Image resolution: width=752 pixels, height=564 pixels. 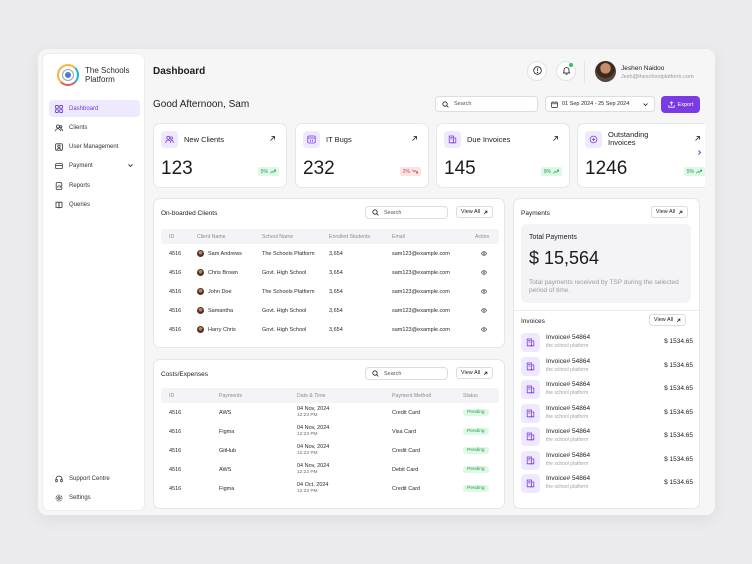 I want to click on client-id: 4516, so click(x=175, y=329).